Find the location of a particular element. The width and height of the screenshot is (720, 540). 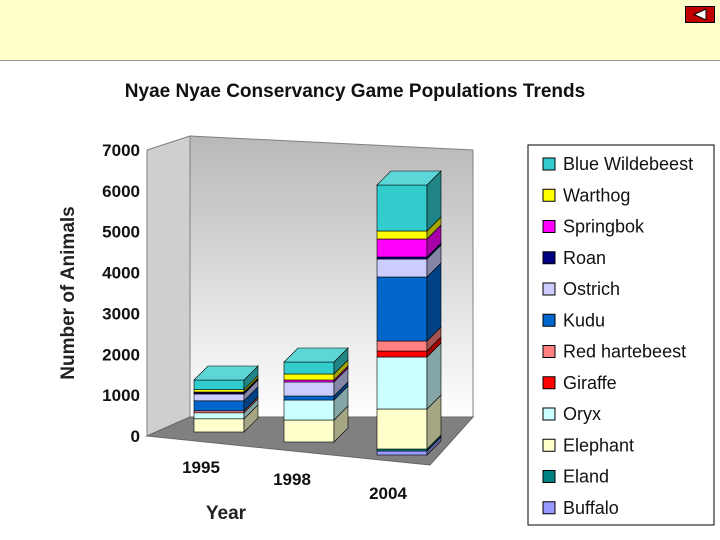

legend-label: Red hartebeest is located at coordinates (624, 352).